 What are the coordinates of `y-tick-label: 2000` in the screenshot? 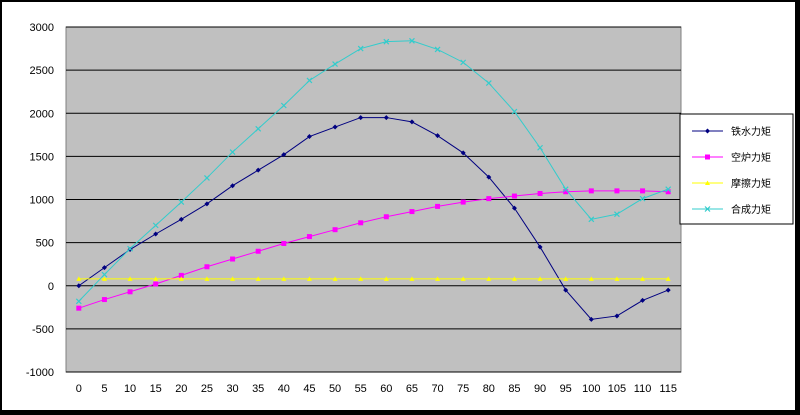 It's located at (42, 114).